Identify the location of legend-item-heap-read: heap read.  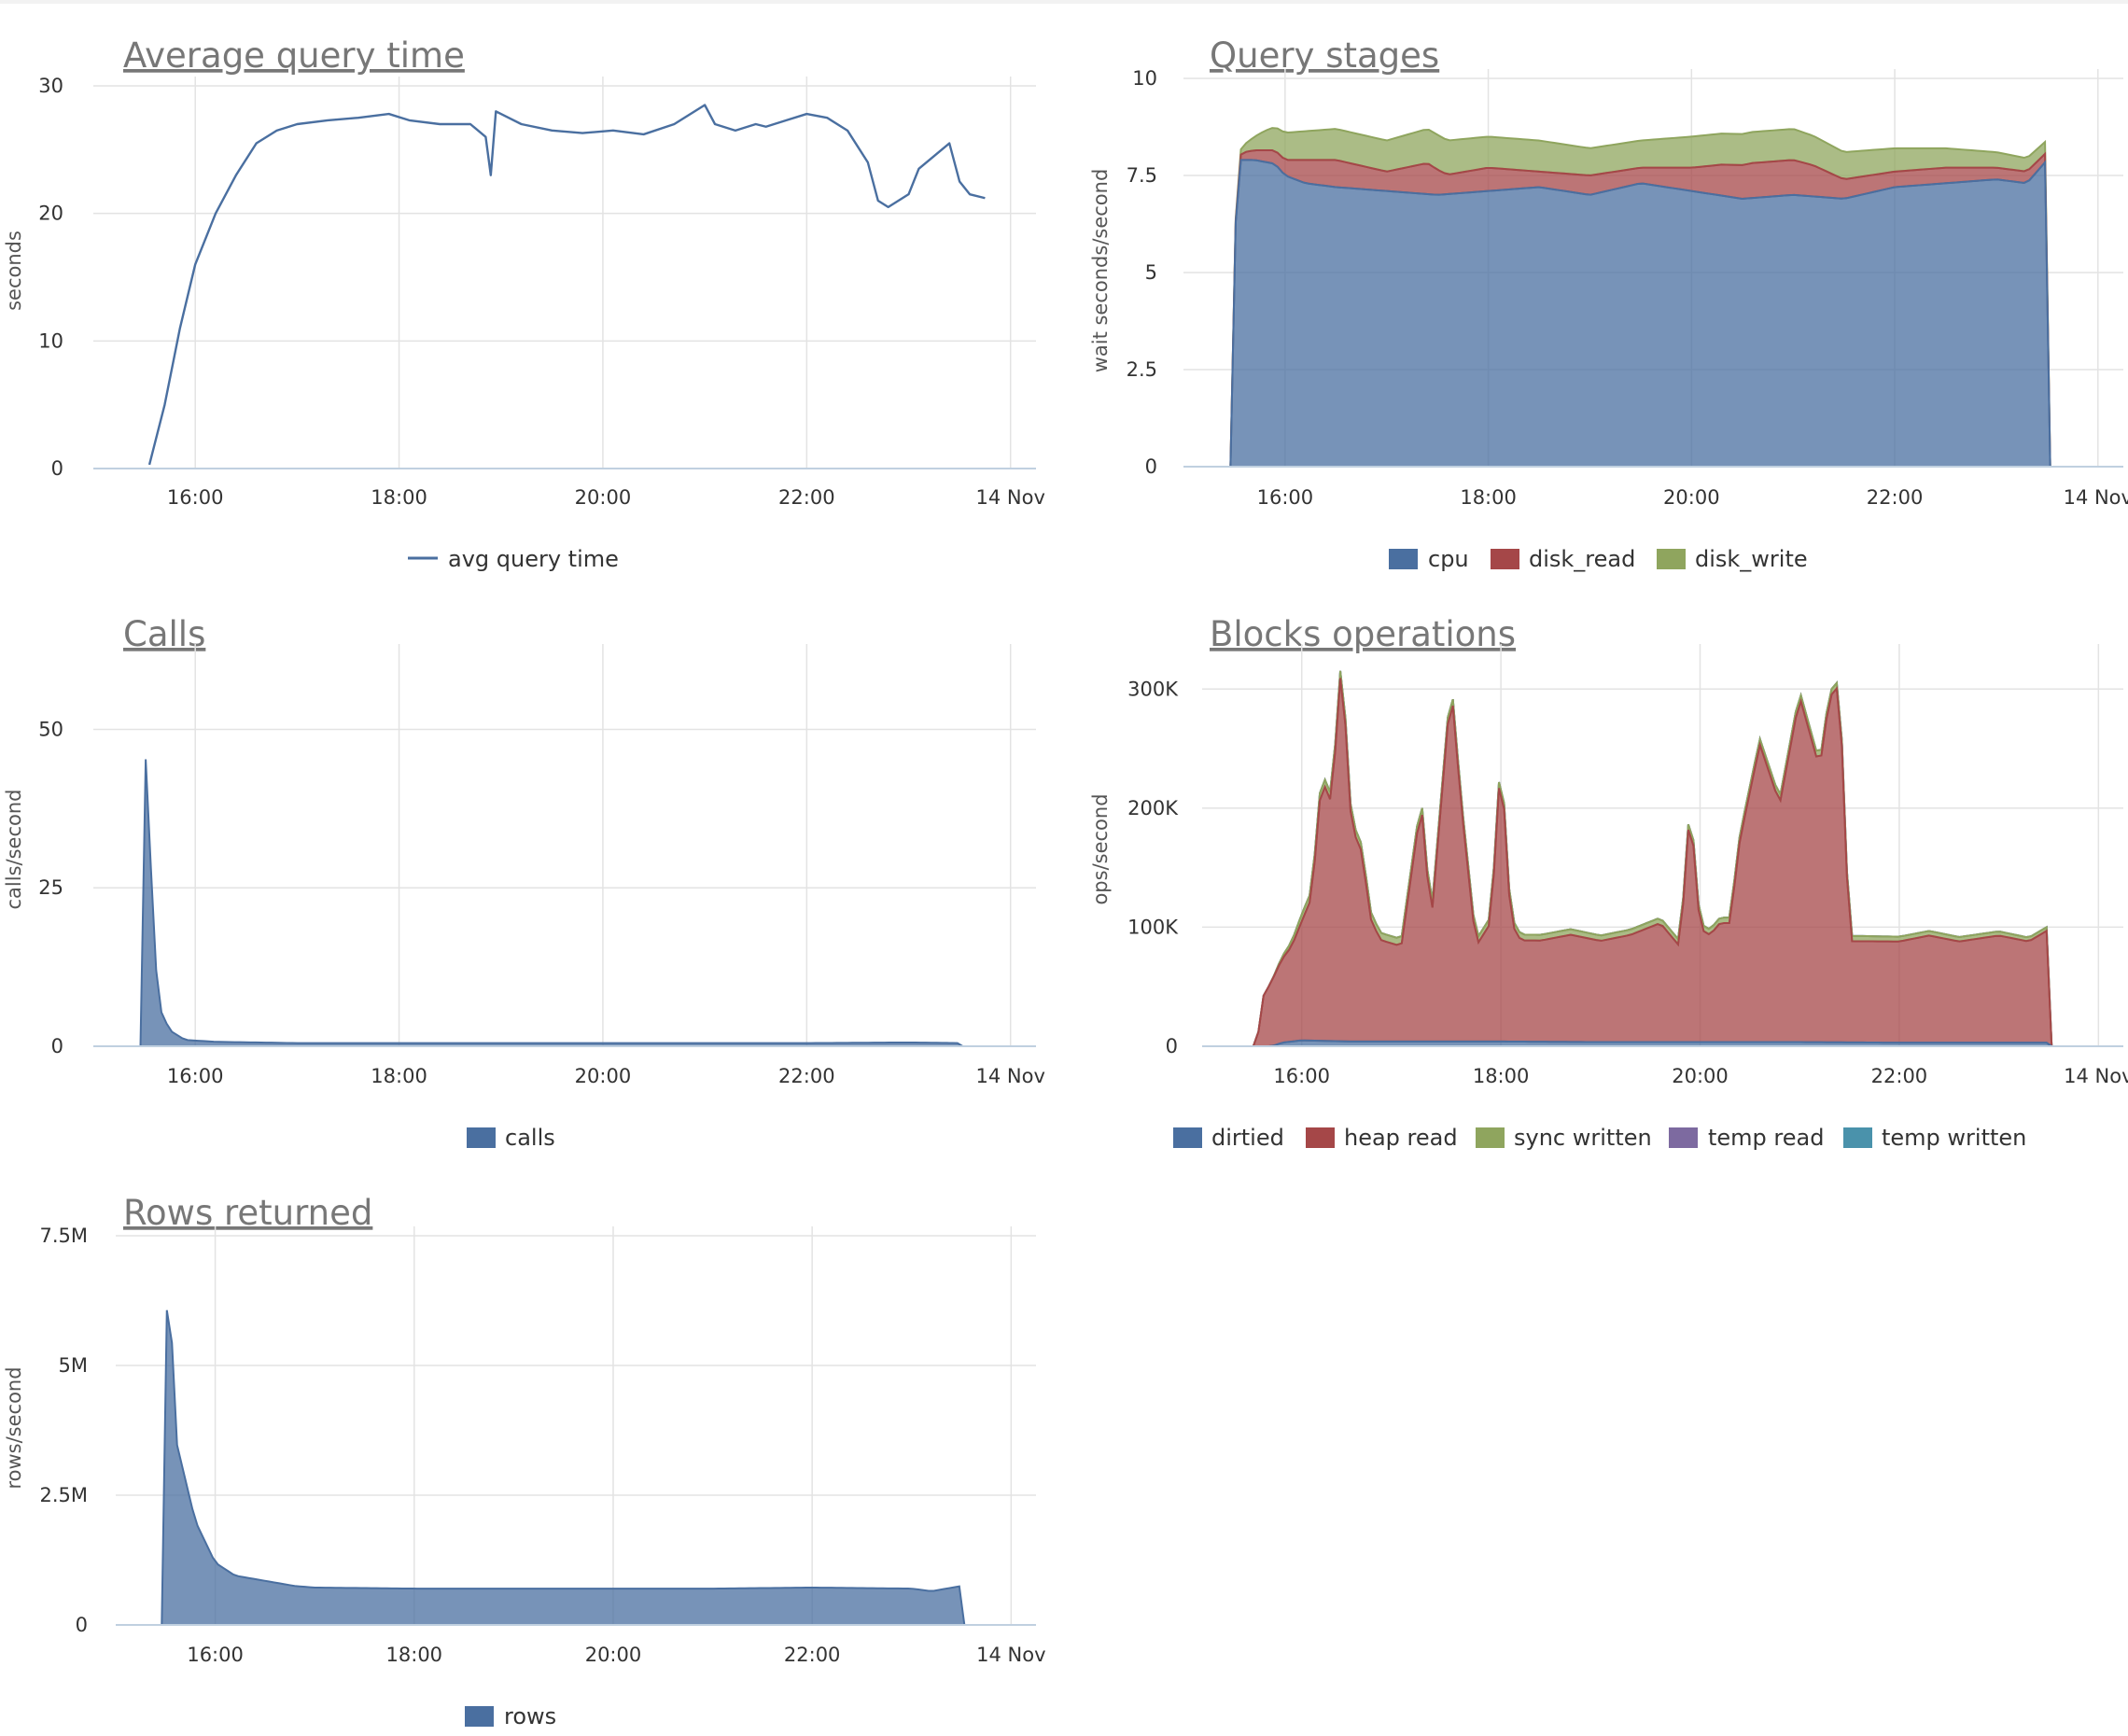
(1401, 1138).